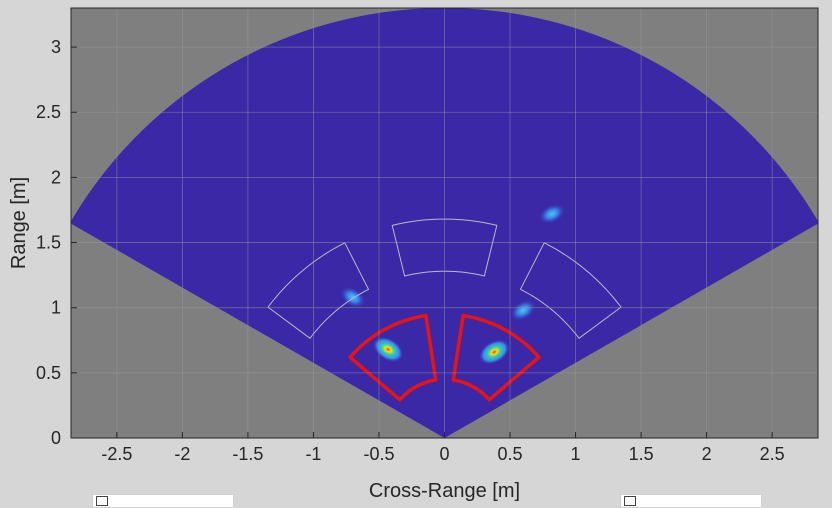 Image resolution: width=832 pixels, height=508 pixels. What do you see at coordinates (691, 501) in the screenshot?
I see `legend-right` at bounding box center [691, 501].